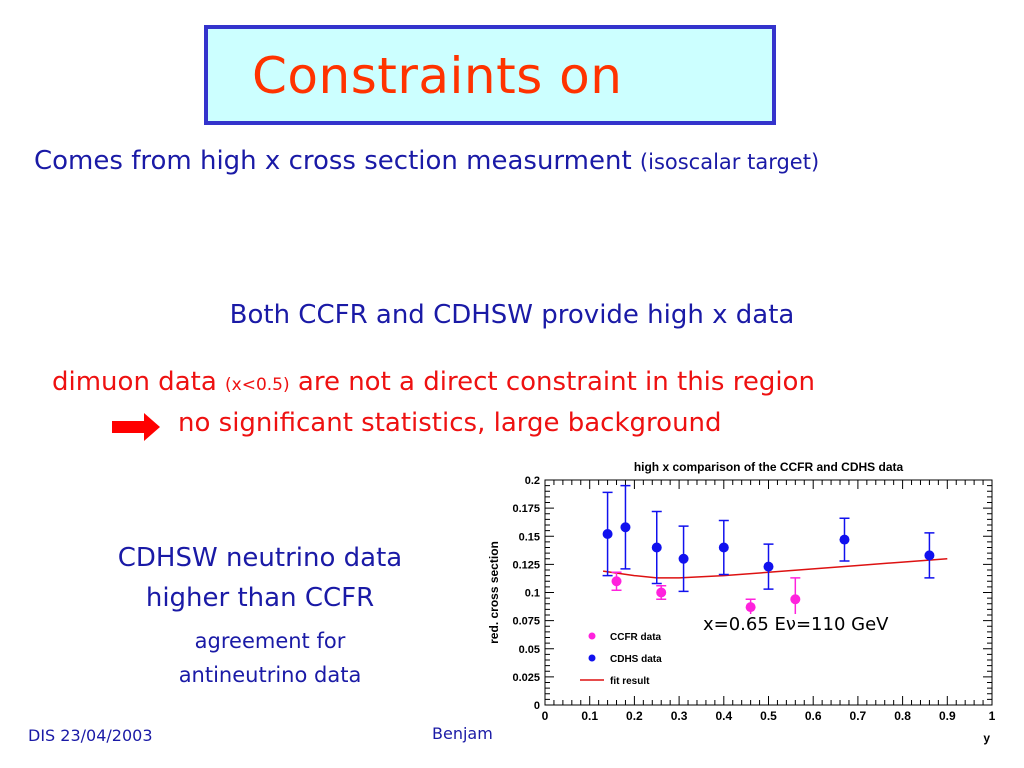 Image resolution: width=1024 pixels, height=768 pixels. Describe the element at coordinates (768, 716) in the screenshot. I see `x-tick-label: 0.5` at that location.